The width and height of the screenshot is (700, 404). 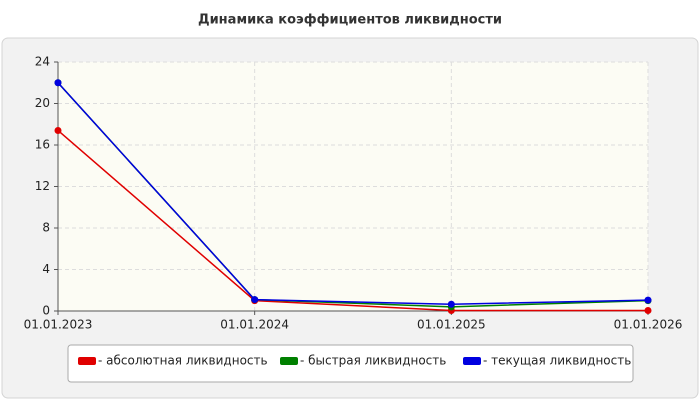 I want to click on y-tick-label: 20, so click(x=42, y=103).